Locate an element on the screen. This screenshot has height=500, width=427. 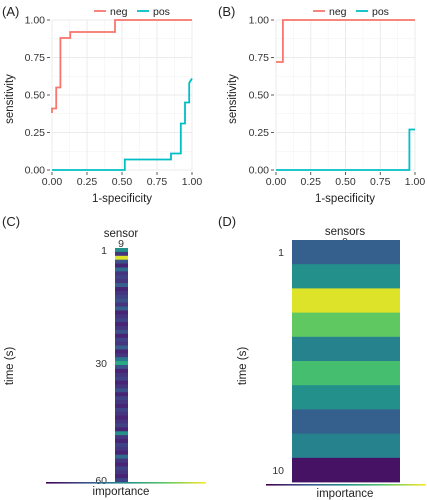
colorbar-d-title: importance is located at coordinates (345, 494).